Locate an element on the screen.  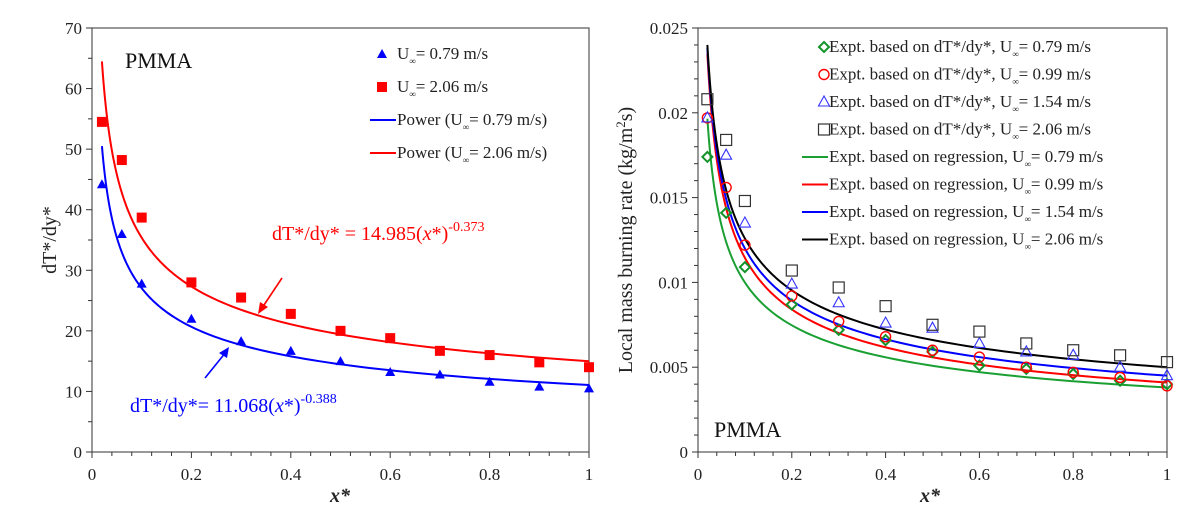
legend-label: U∞= 2.06 m/s is located at coordinates (442, 88).